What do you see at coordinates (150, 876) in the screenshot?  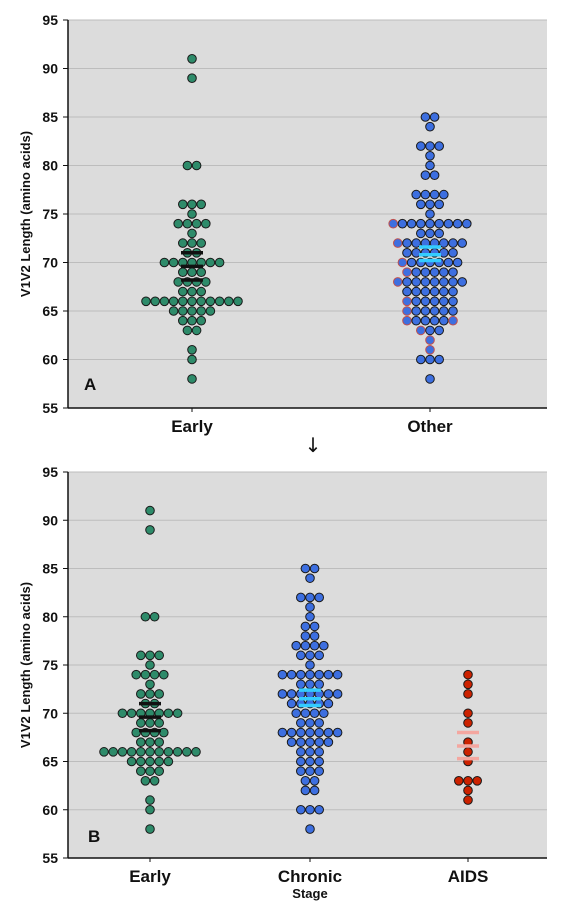 I see `category-label-early: Early` at bounding box center [150, 876].